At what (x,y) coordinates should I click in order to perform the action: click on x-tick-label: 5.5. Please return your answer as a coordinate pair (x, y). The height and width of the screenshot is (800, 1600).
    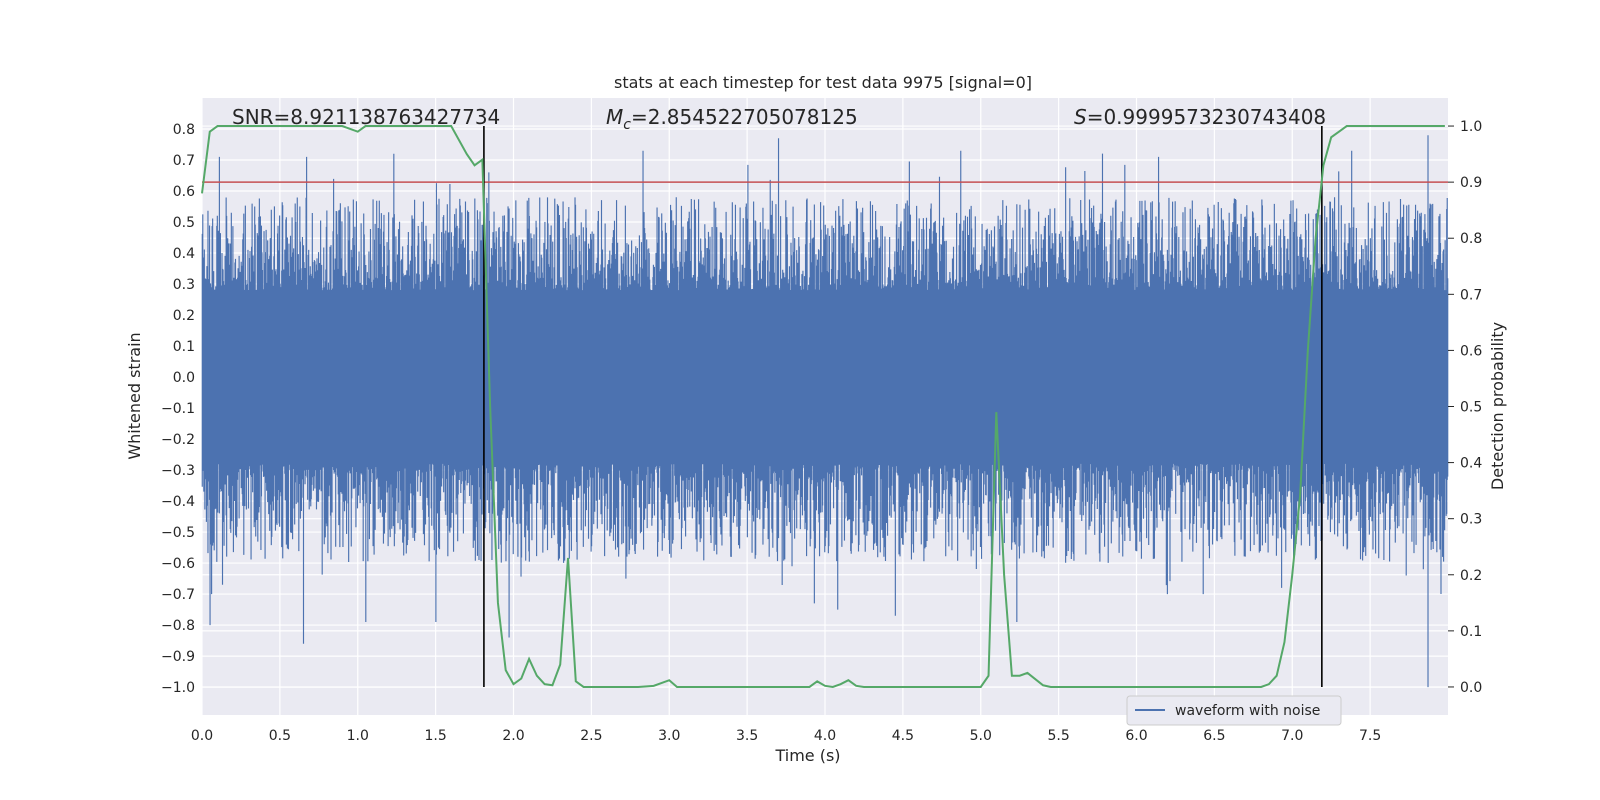
    Looking at the image, I should click on (1058, 736).